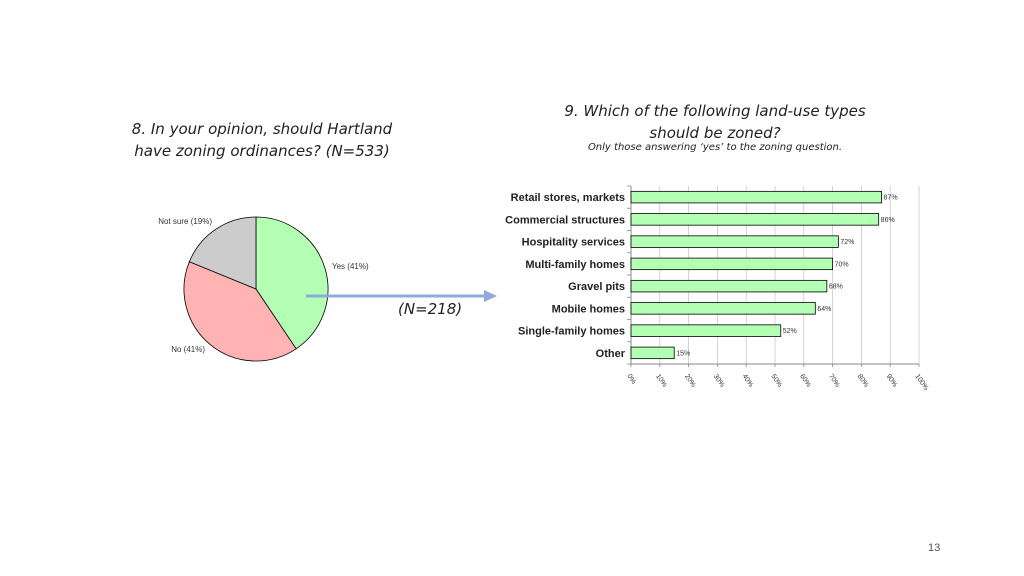  Describe the element at coordinates (888, 220) in the screenshot. I see `value-label: 86%` at that location.